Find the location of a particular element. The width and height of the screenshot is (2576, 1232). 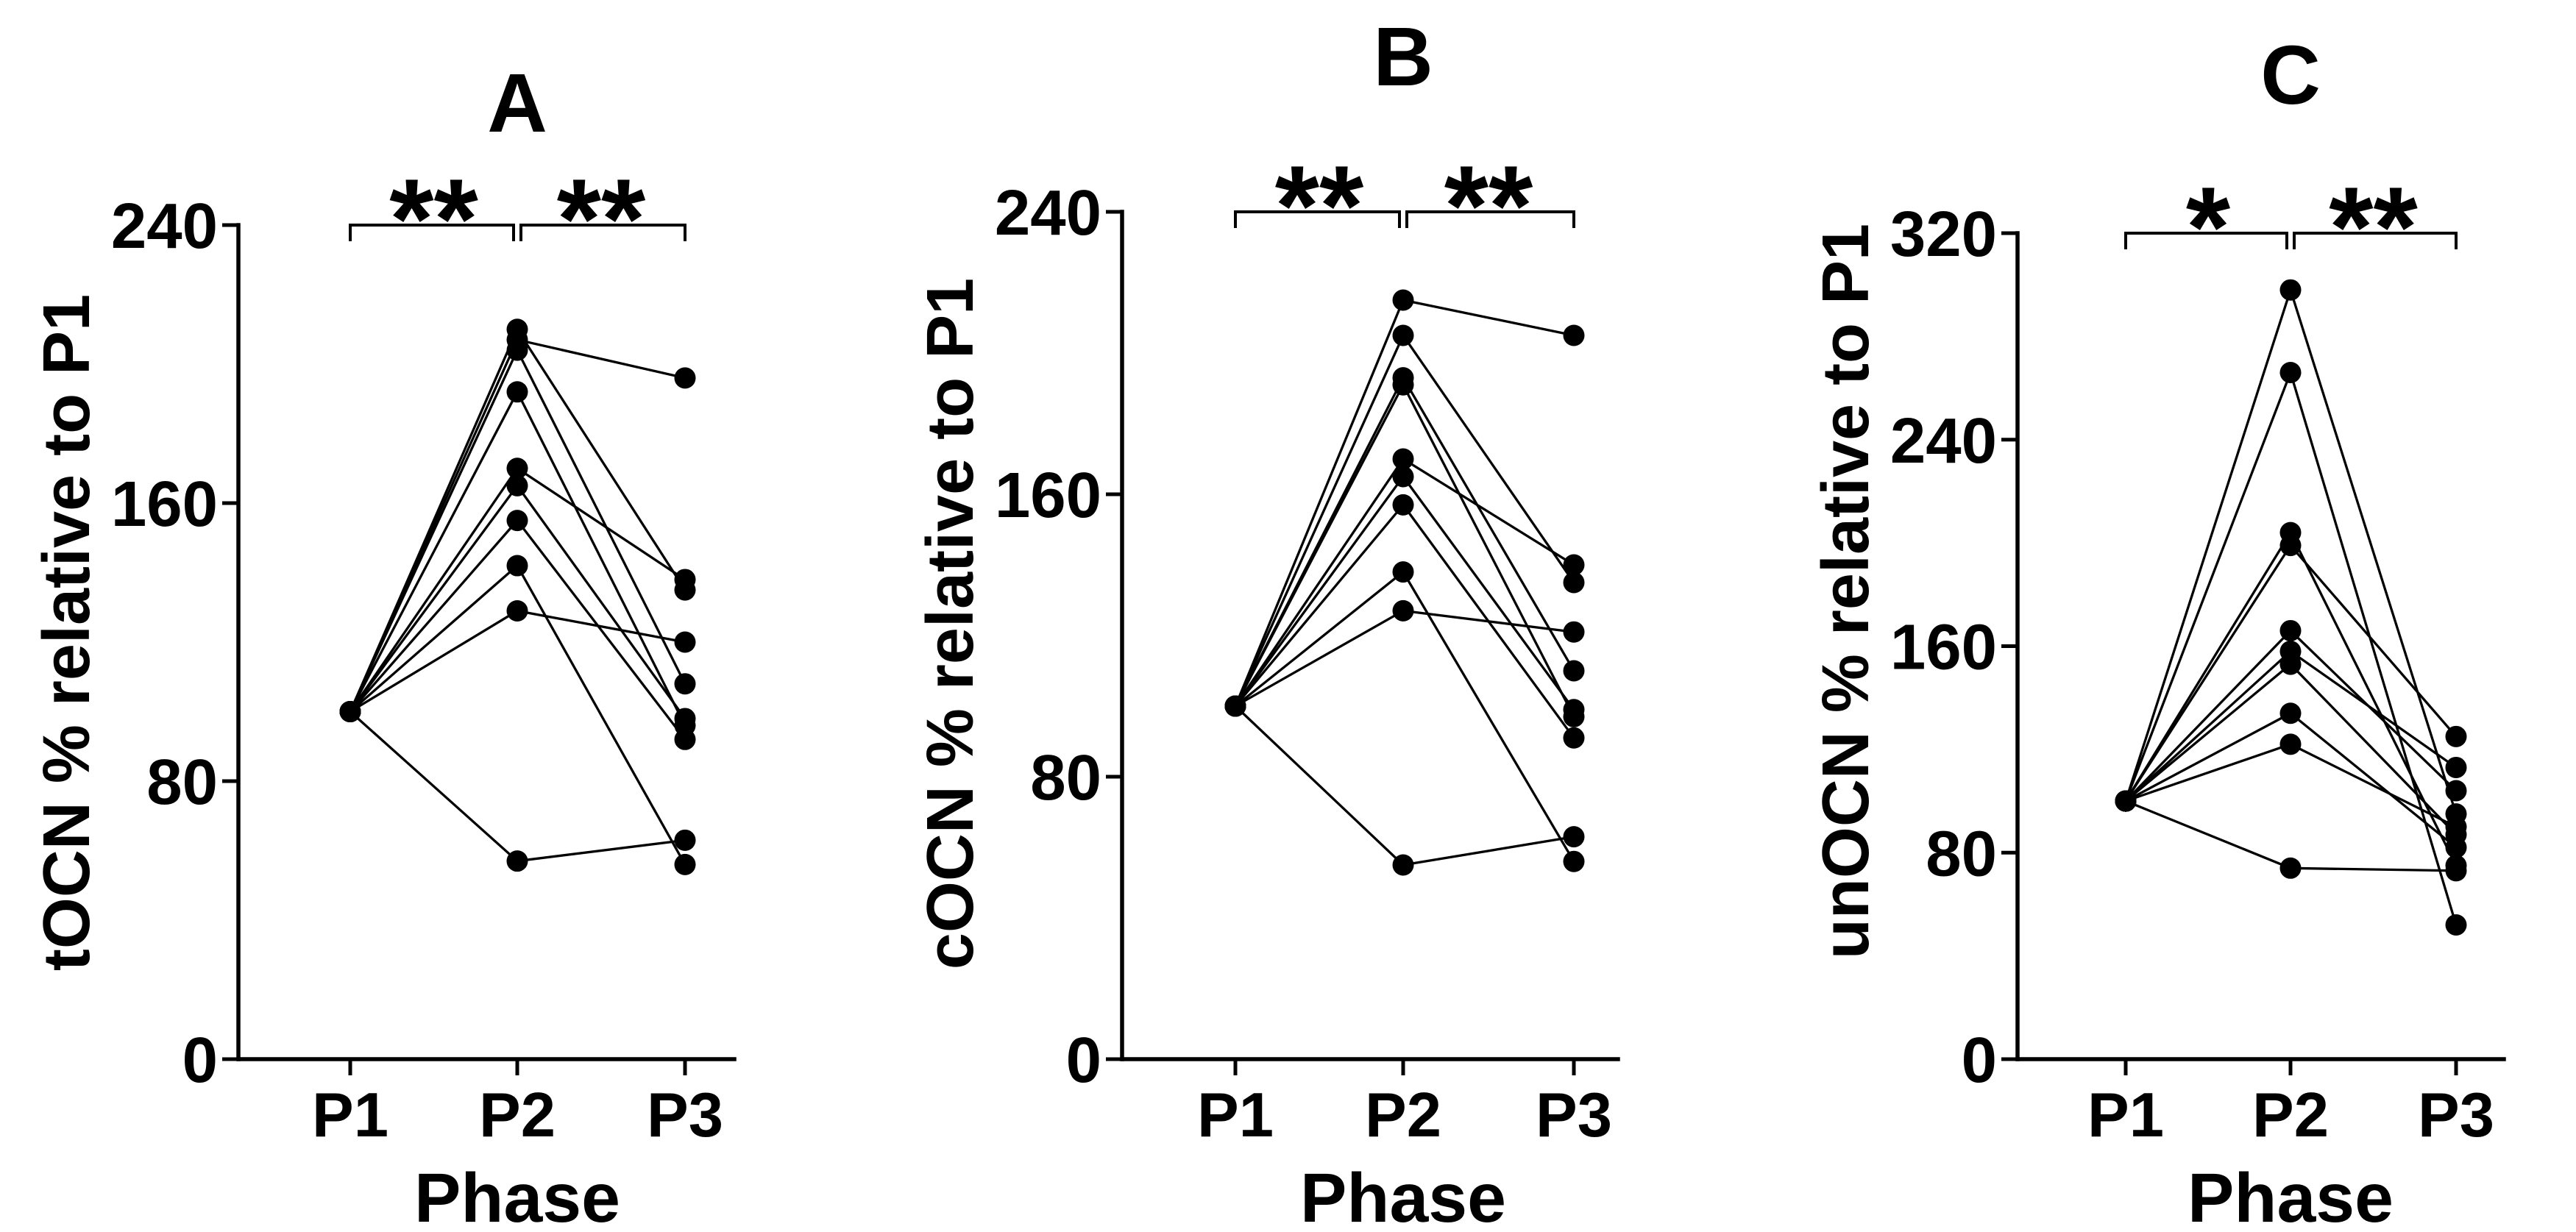

y-tick-label: 0 is located at coordinates (200, 1060).